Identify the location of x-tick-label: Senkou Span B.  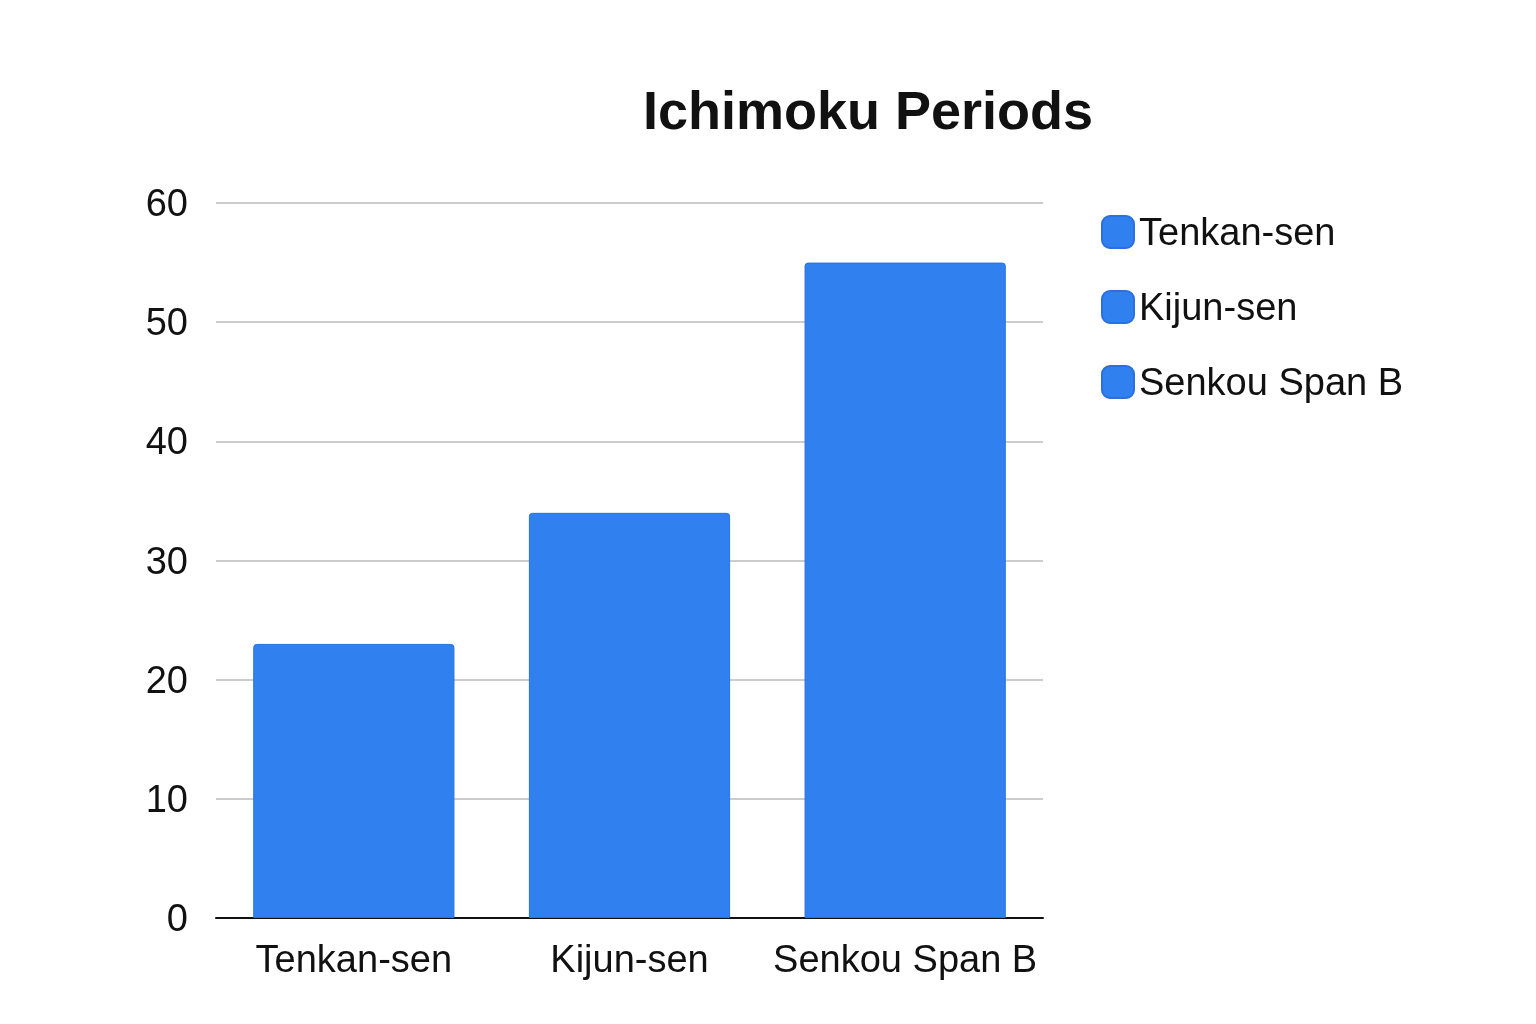
(905, 959).